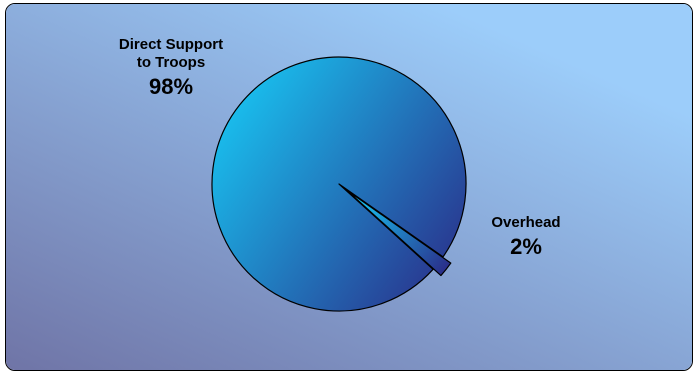 The height and width of the screenshot is (375, 699). I want to click on slice-label-direct-support: Direct Support to Troops 98%, so click(171, 68).